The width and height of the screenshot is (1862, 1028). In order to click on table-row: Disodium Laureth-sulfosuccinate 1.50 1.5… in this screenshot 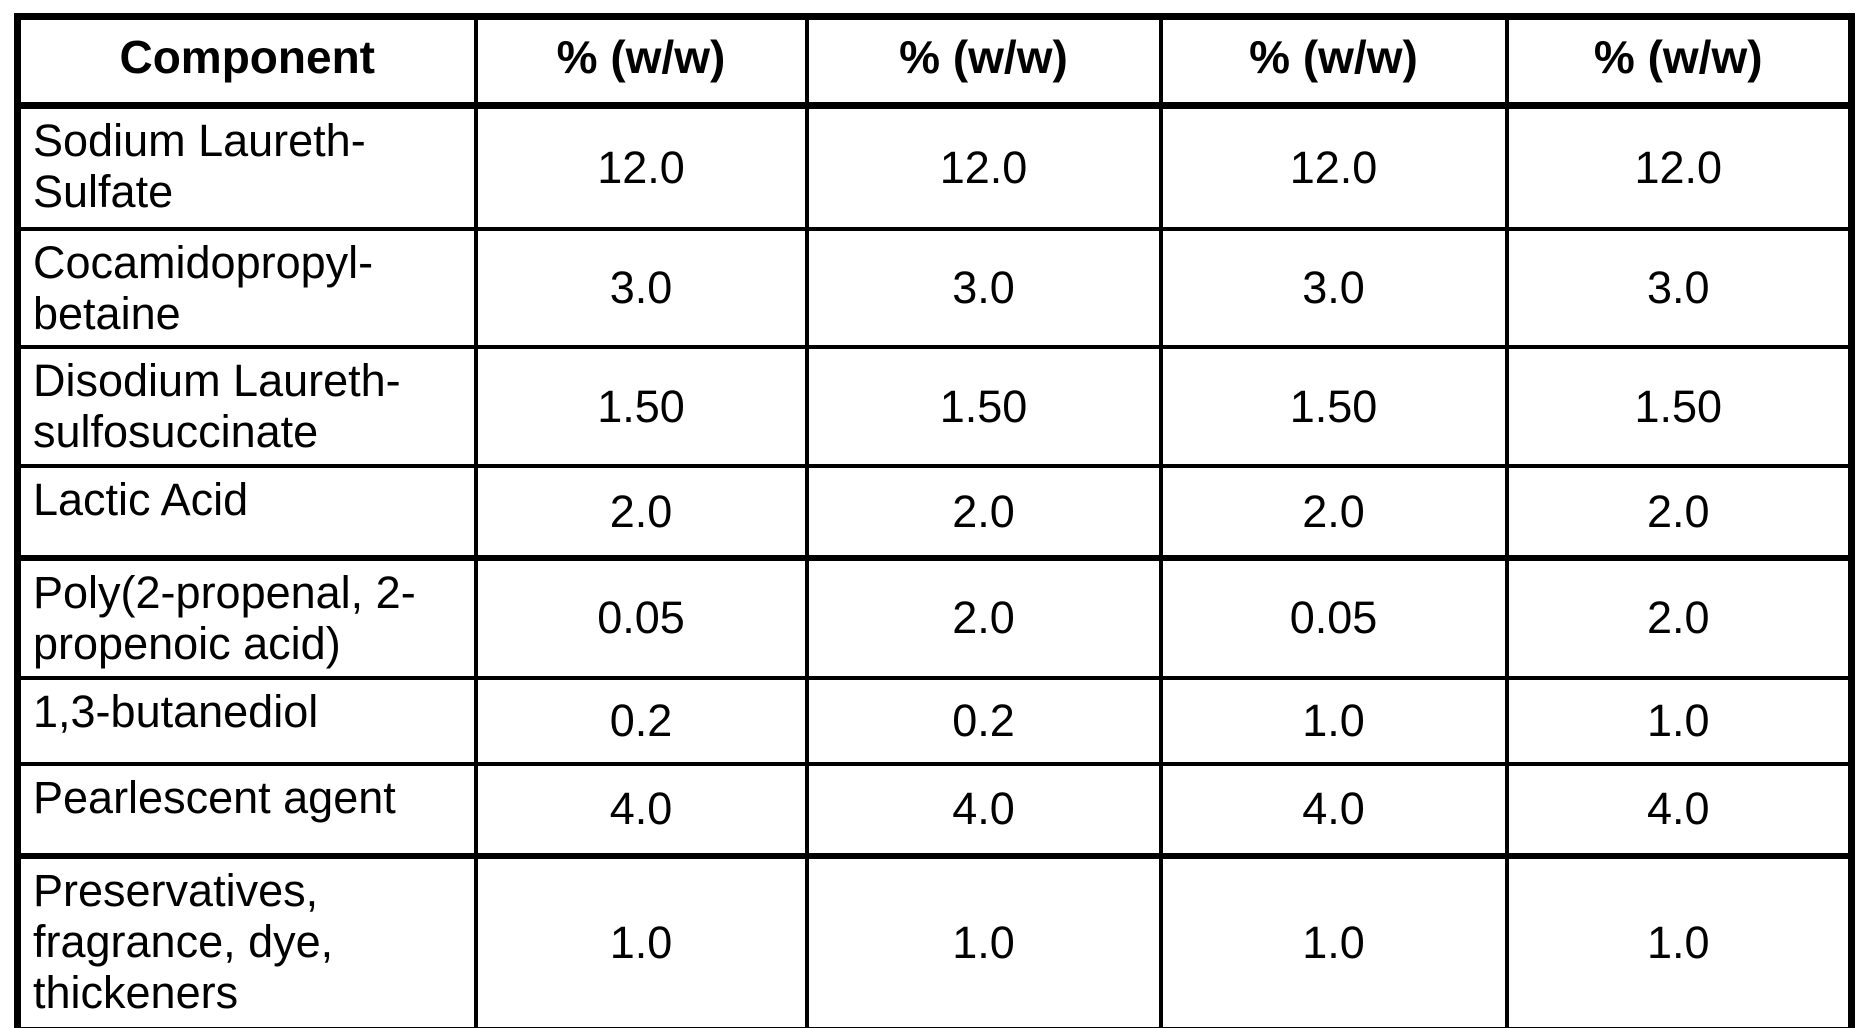, I will do `click(934, 407)`.